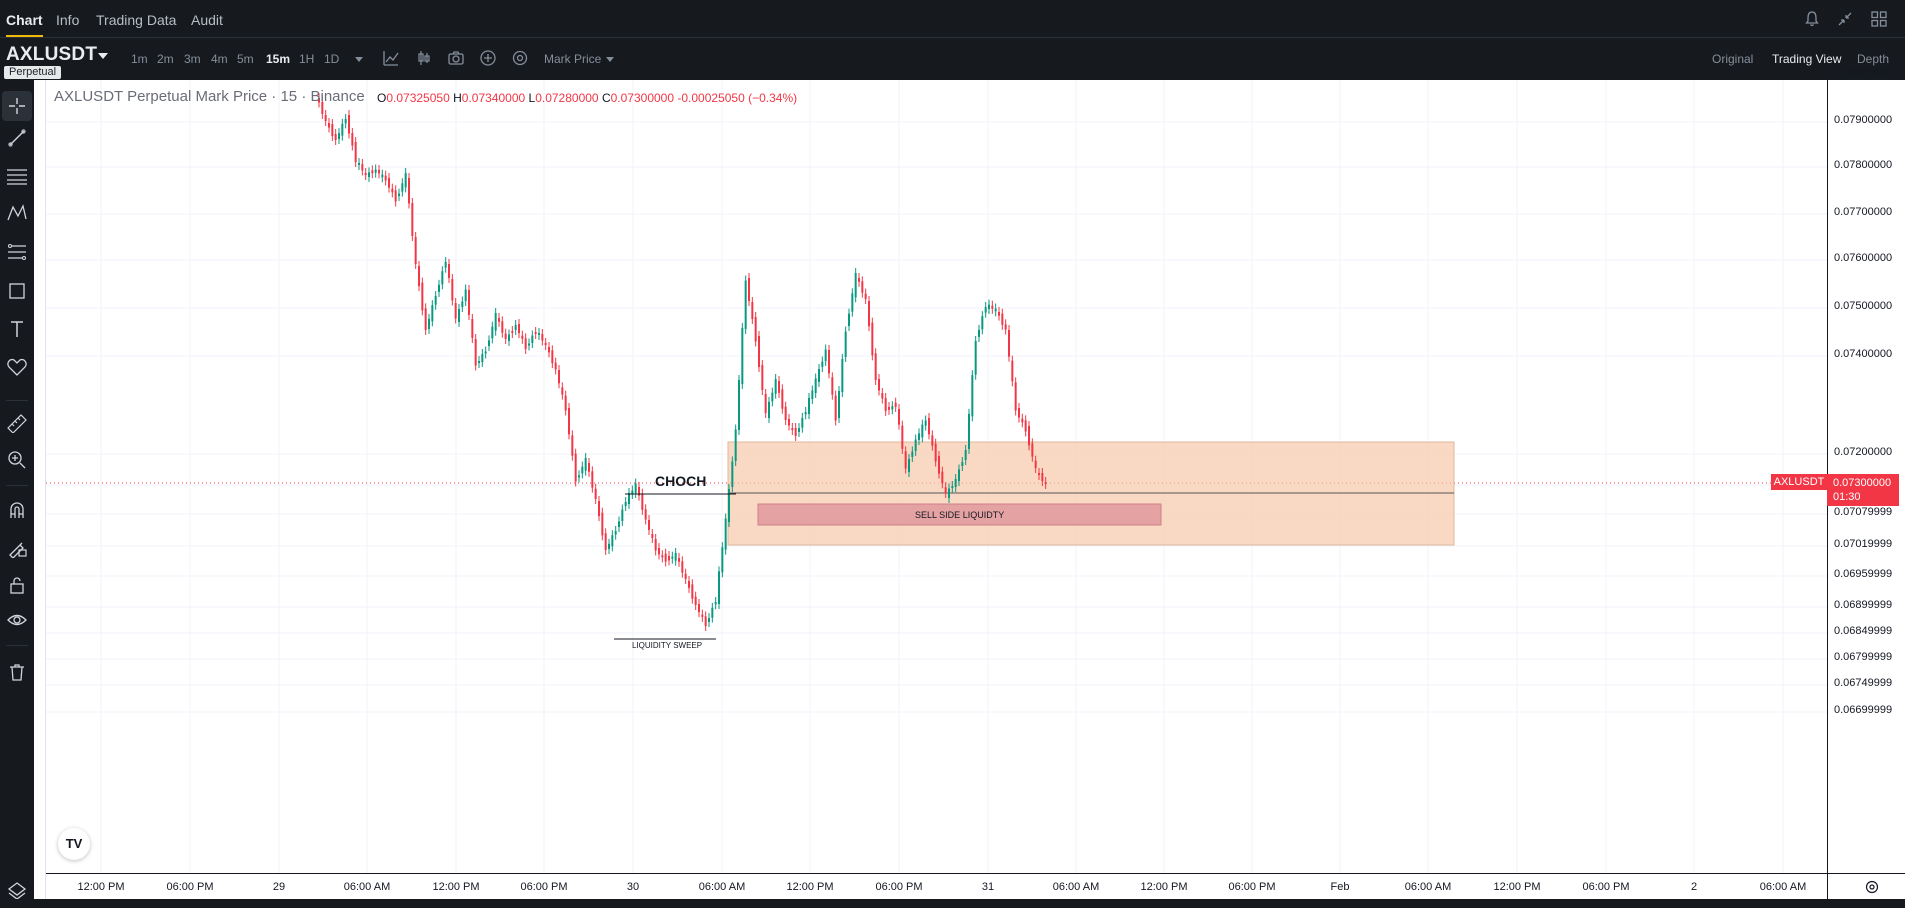 The image size is (1905, 908). What do you see at coordinates (1872, 887) in the screenshot?
I see `gear-icon` at bounding box center [1872, 887].